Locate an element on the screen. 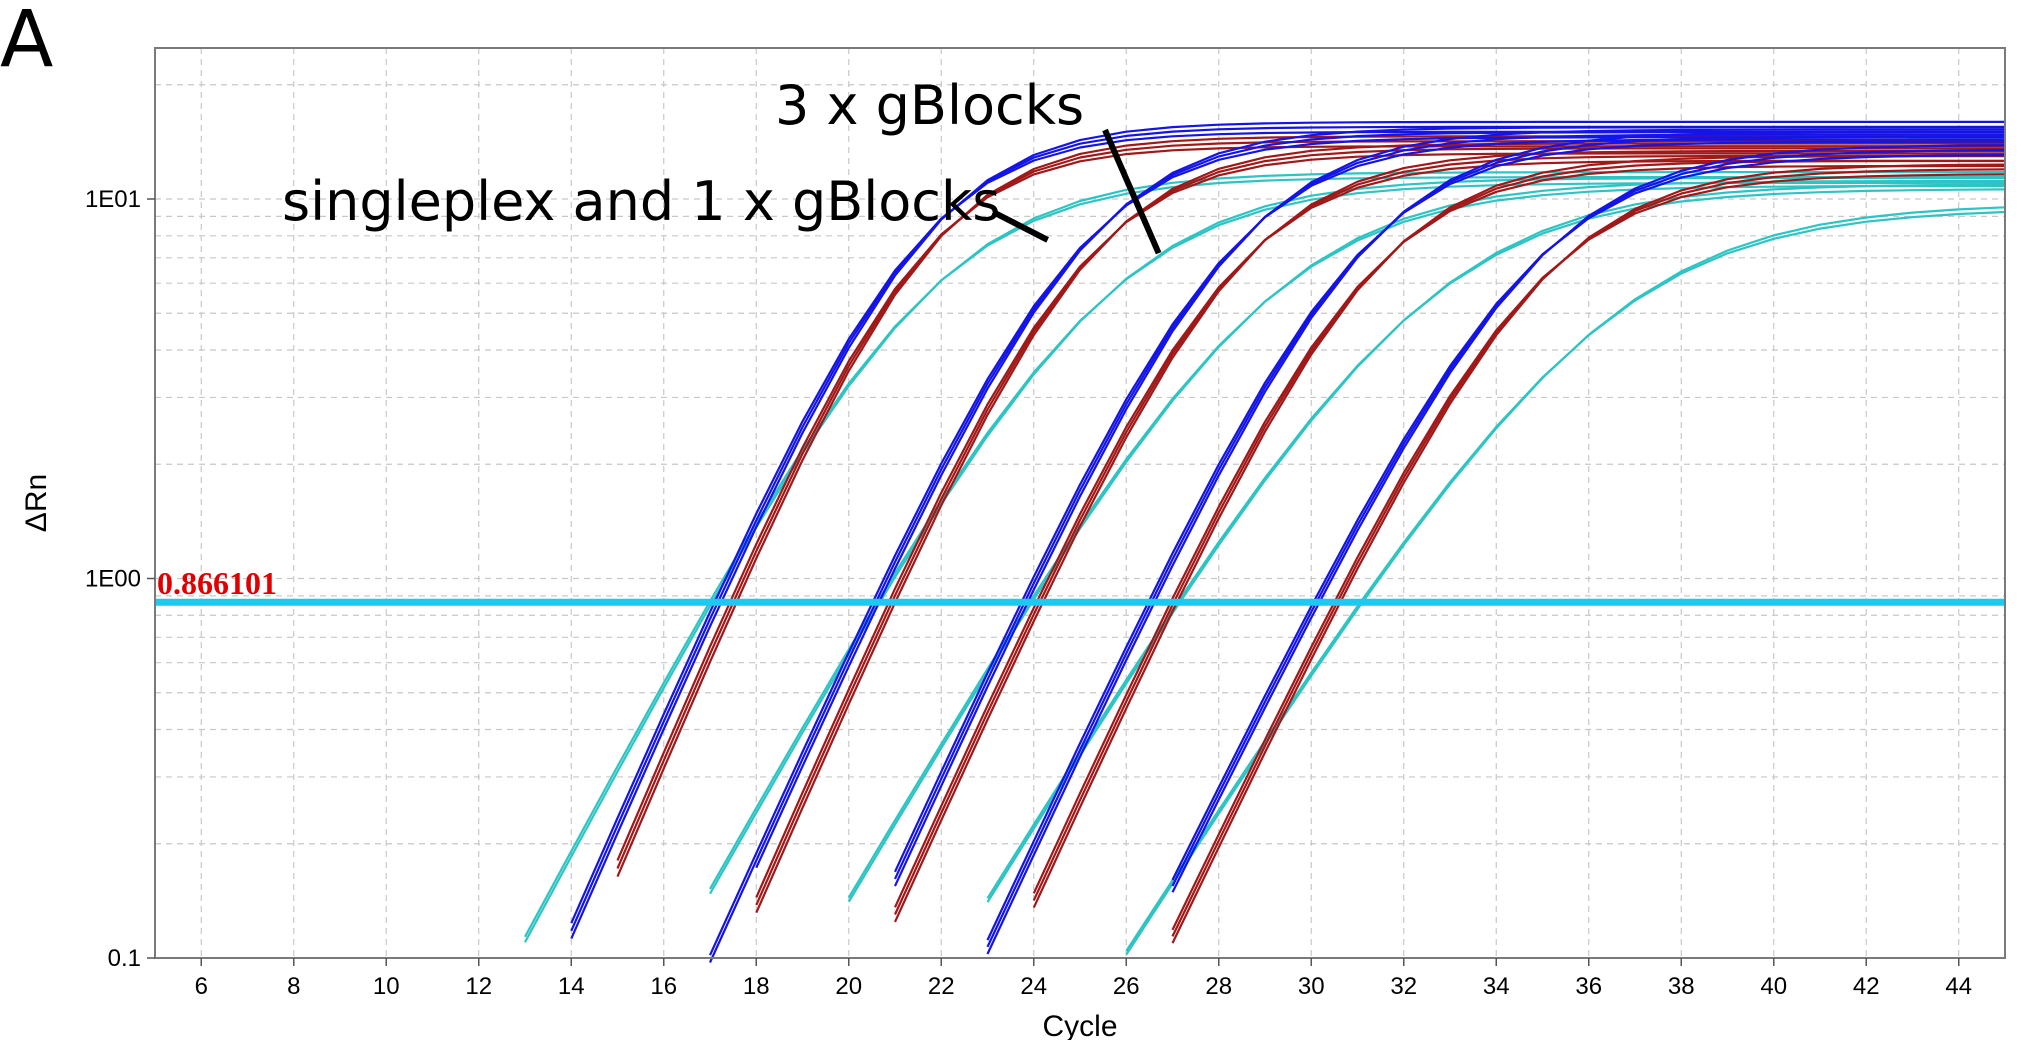  x-tick-label: 12 is located at coordinates (478, 986).